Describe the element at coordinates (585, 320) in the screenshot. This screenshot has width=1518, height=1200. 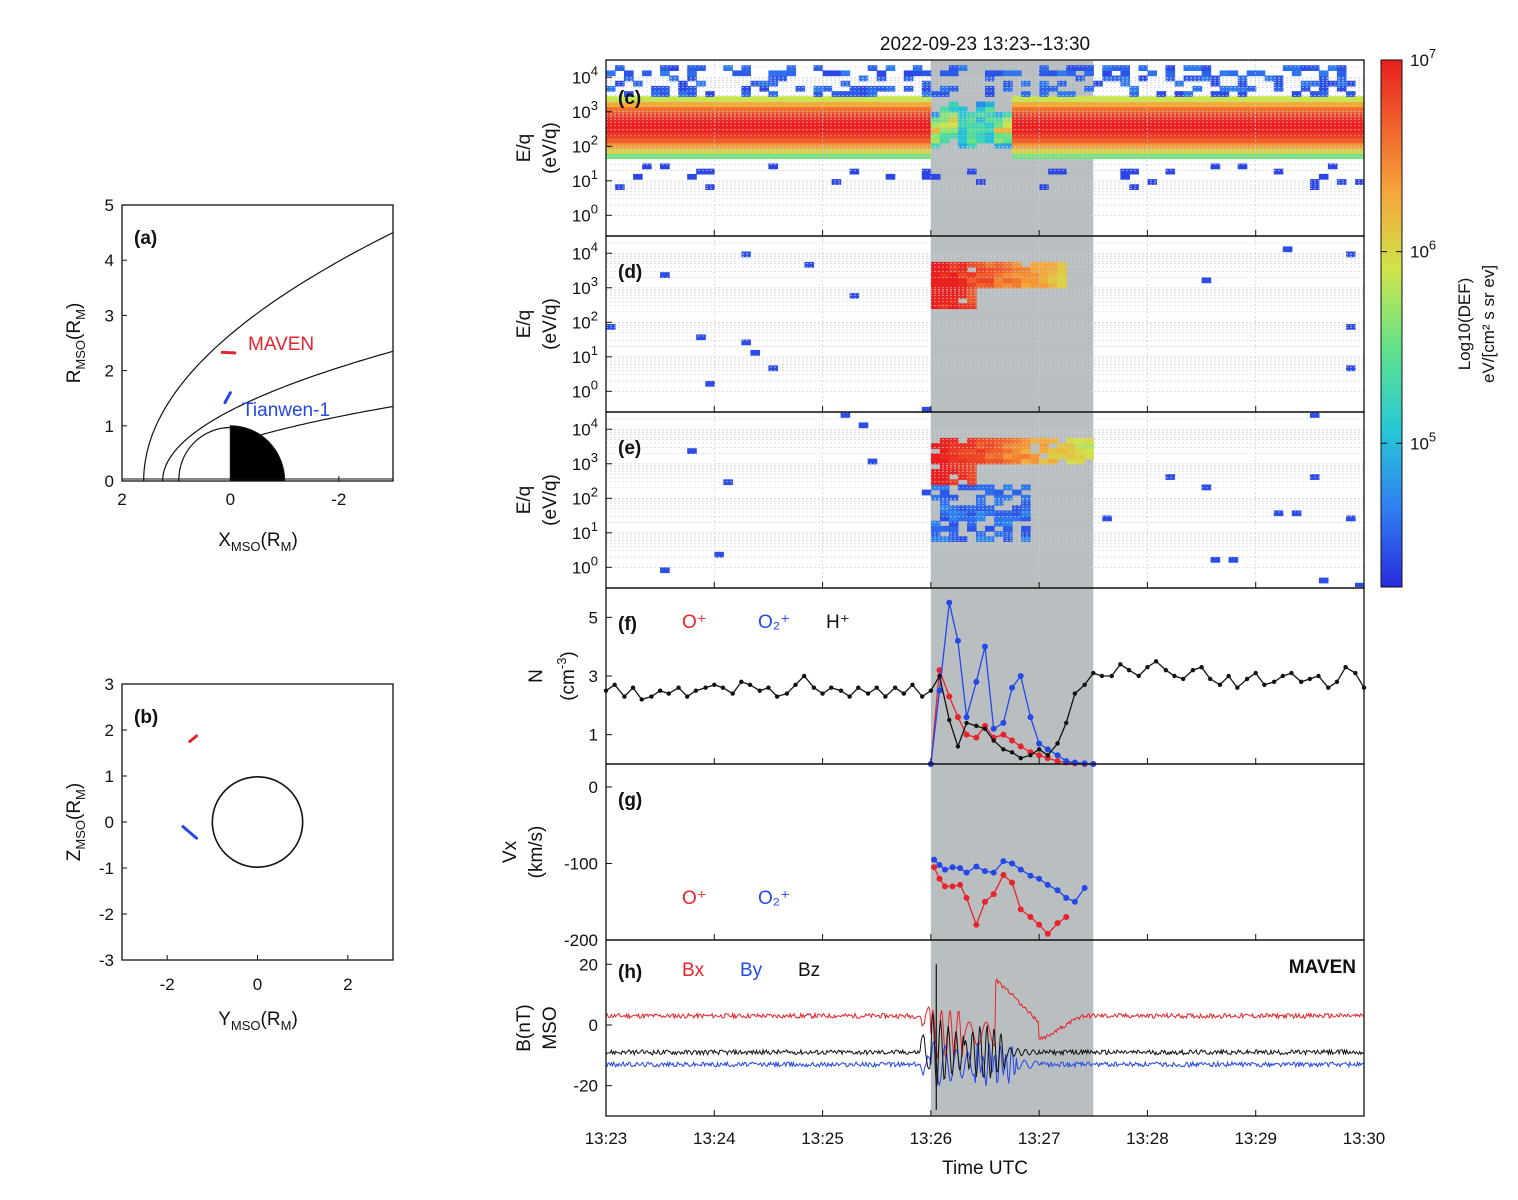
I see `ytick-label-spec: 102` at that location.